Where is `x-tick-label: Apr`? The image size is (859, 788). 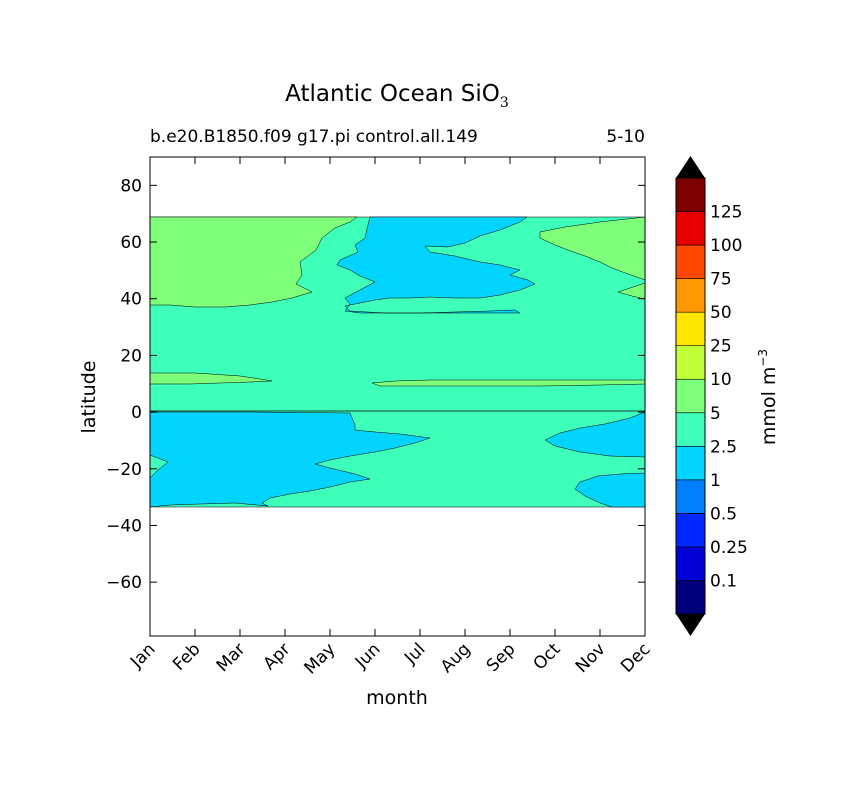
x-tick-label: Apr is located at coordinates (277, 656).